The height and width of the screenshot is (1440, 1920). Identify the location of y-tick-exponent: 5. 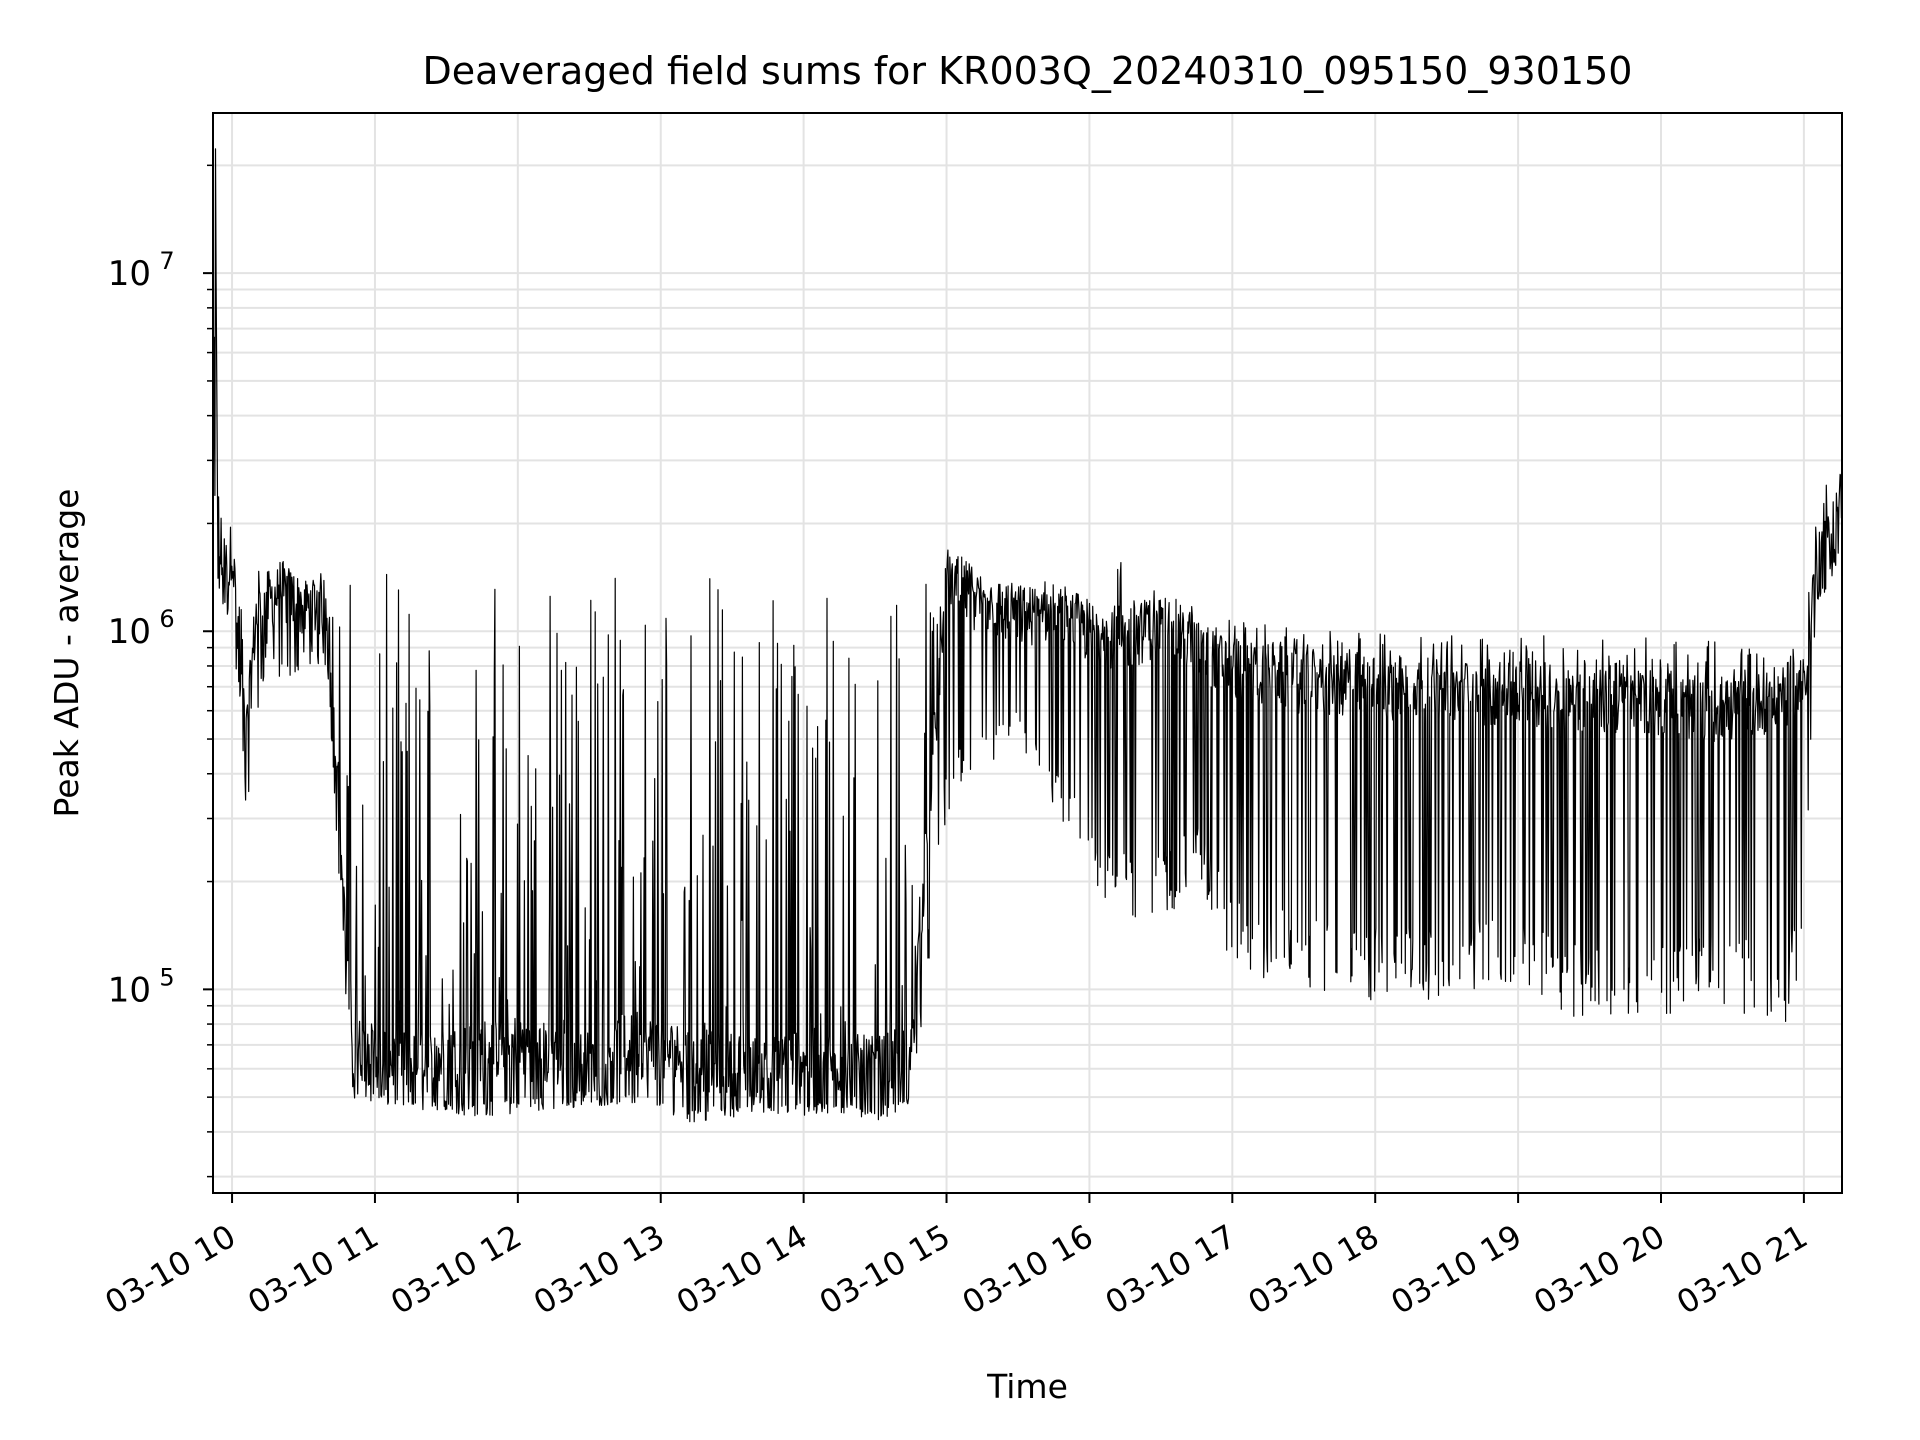
(166, 977).